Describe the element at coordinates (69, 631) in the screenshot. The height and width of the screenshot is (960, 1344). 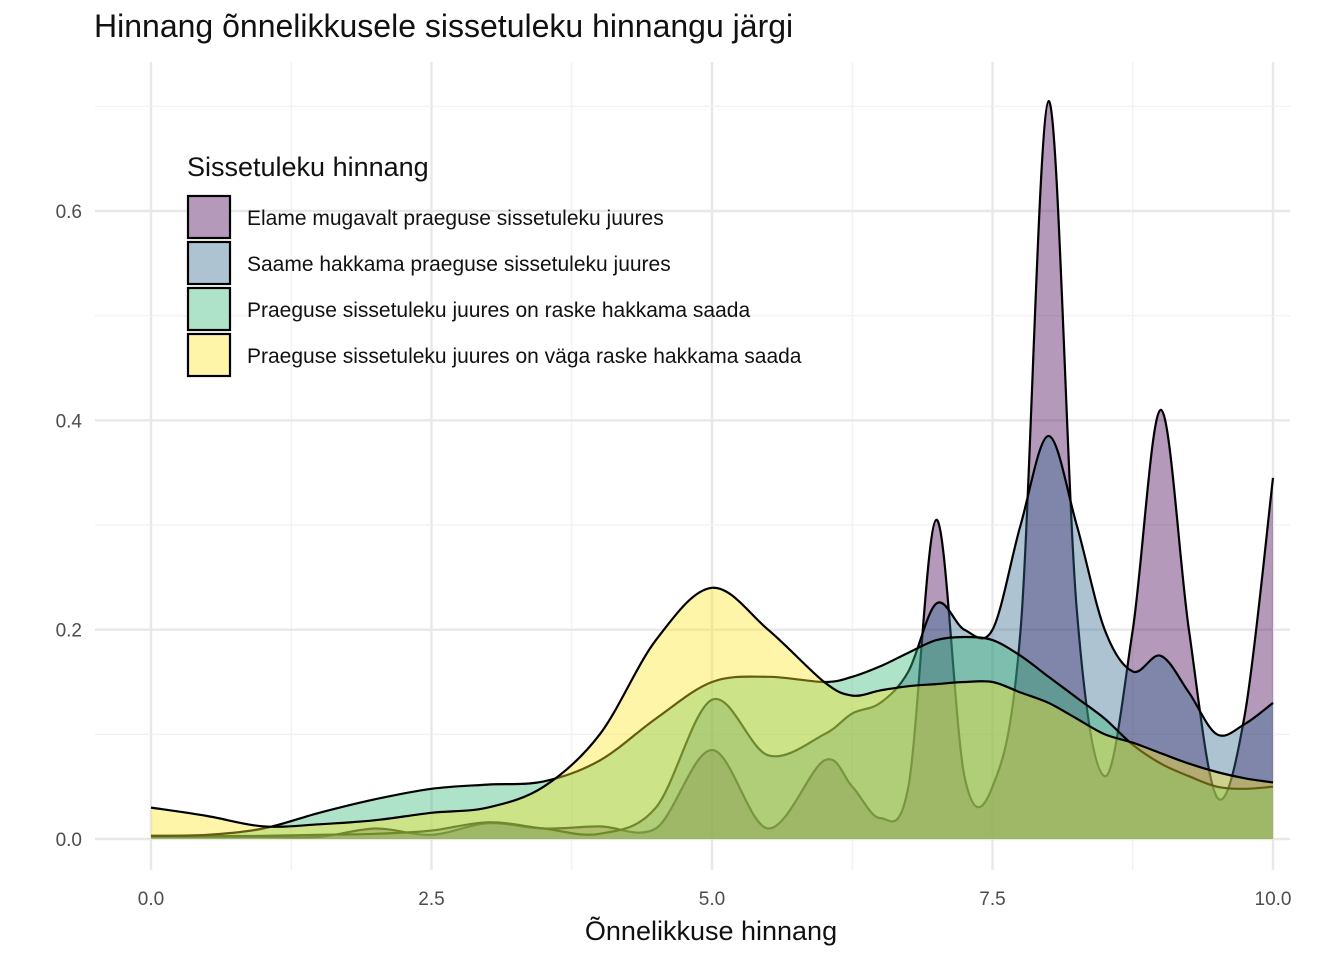
I see `y-tick-label: 0.2` at that location.